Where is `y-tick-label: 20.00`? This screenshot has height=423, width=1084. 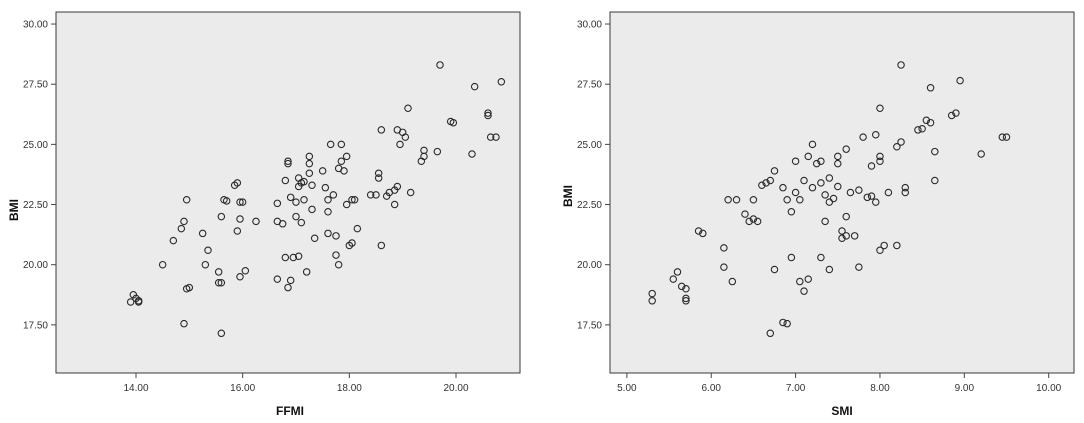 y-tick-label: 20.00 is located at coordinates (589, 265).